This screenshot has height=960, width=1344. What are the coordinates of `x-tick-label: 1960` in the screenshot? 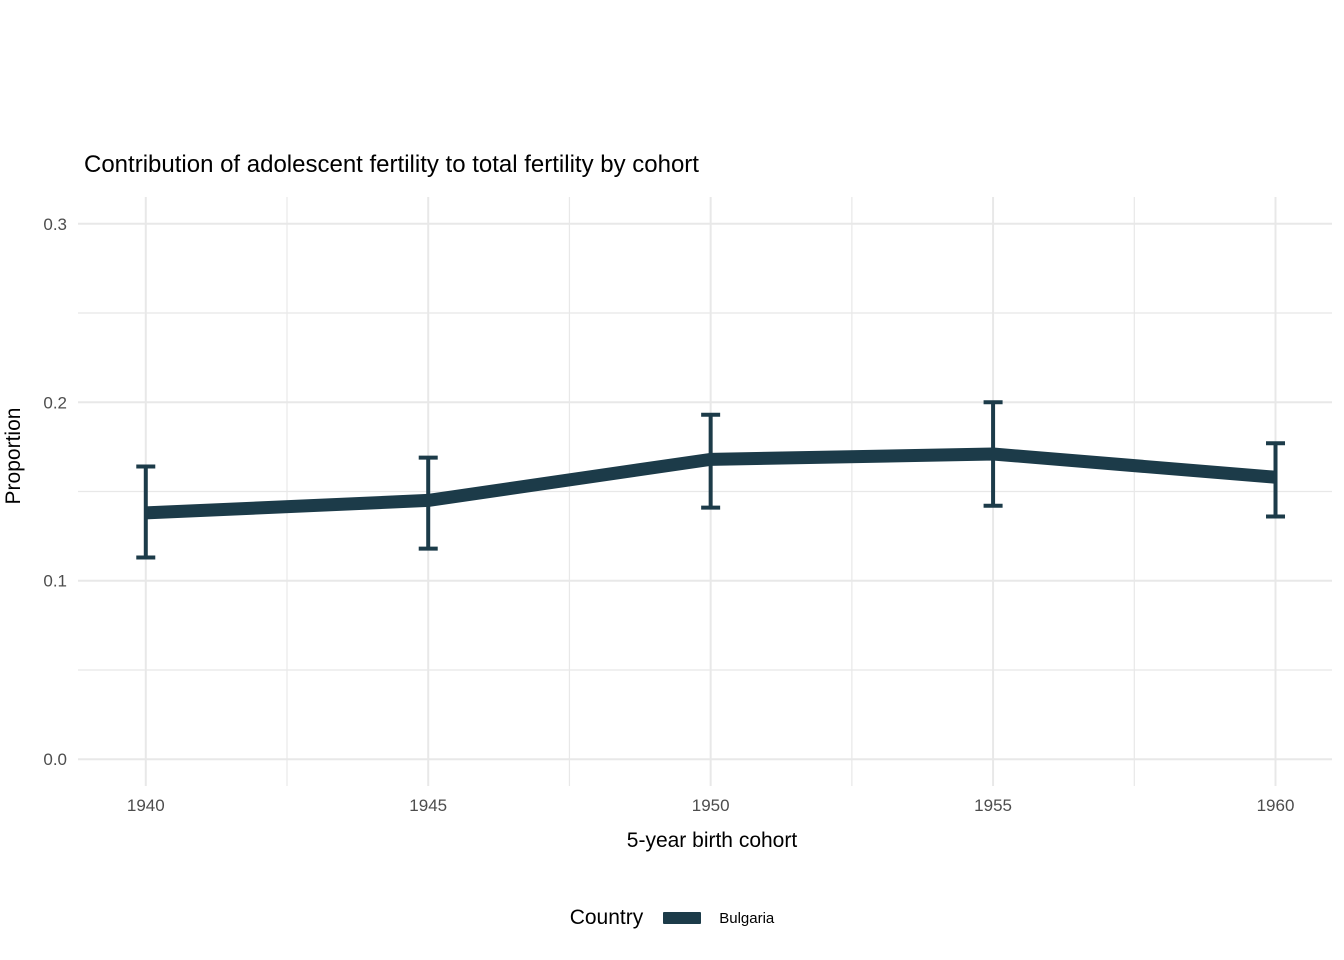 It's located at (1276, 805).